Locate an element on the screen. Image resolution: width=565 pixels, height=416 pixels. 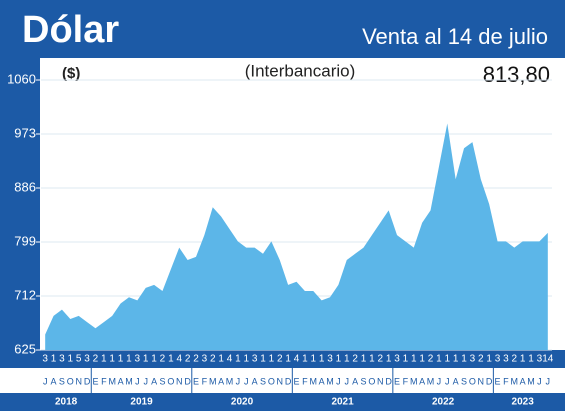
day-label: 4 is located at coordinates (230, 359).